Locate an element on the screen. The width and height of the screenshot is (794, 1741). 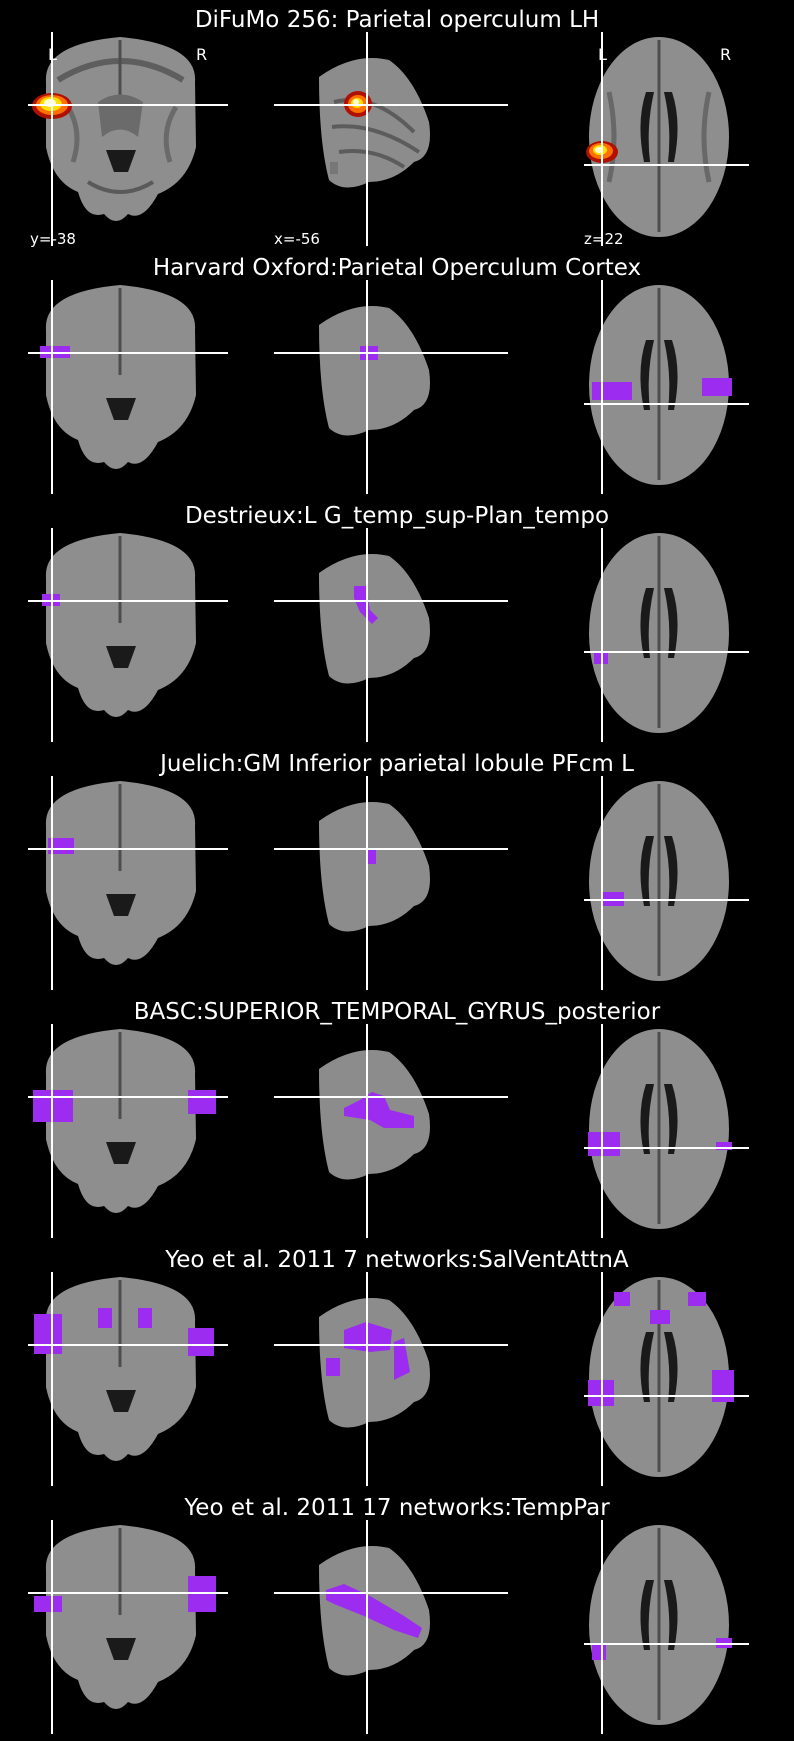
x-coordinate-label: x=-56 is located at coordinates (297, 239).